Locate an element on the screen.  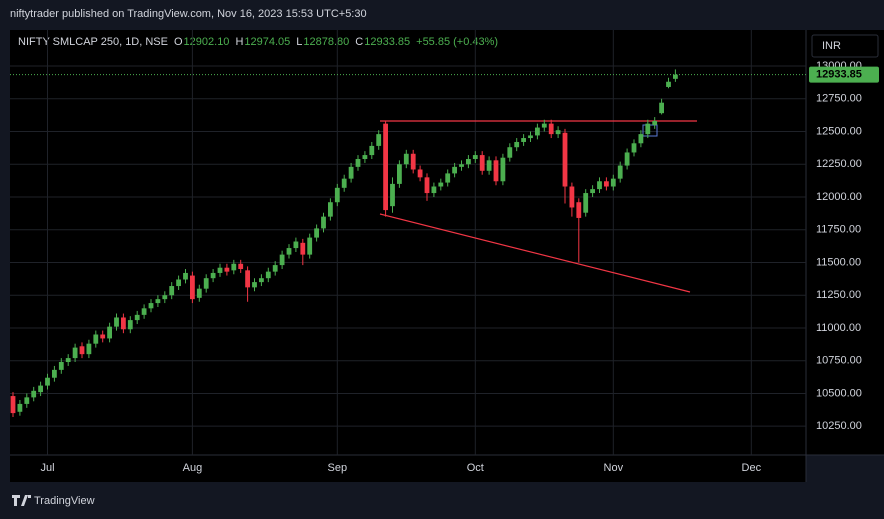
x-tick-label: Aug is located at coordinates (193, 468).